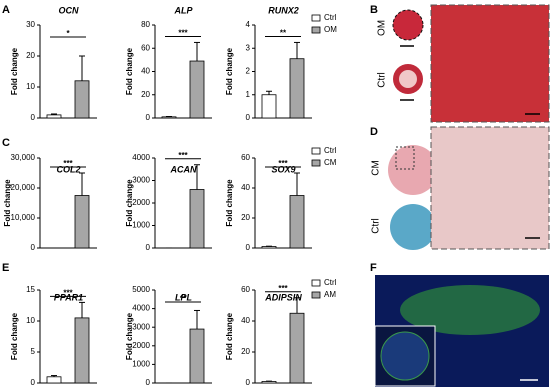  I want to click on y-tick-label: 15, so click(30, 289).